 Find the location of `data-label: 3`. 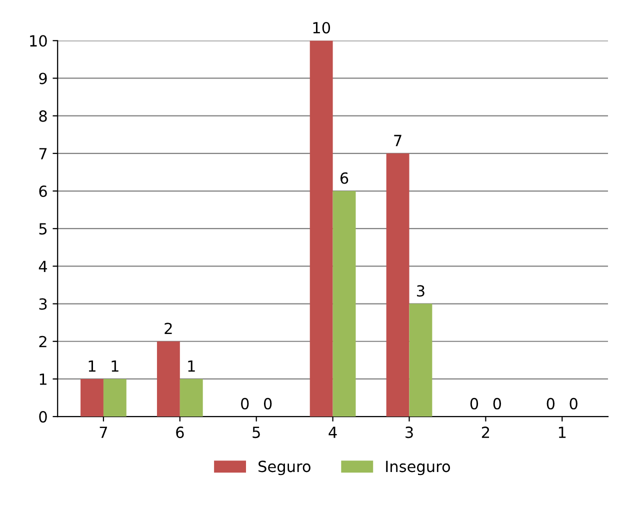

data-label: 3 is located at coordinates (420, 291).